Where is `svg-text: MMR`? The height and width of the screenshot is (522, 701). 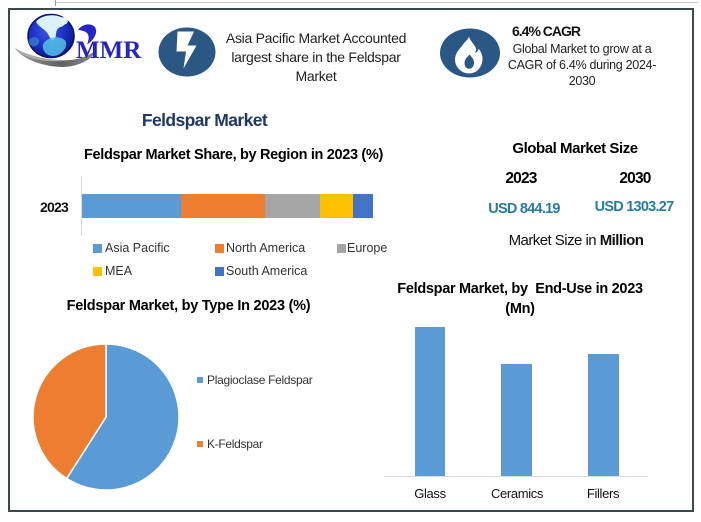 svg-text: MMR is located at coordinates (109, 50).